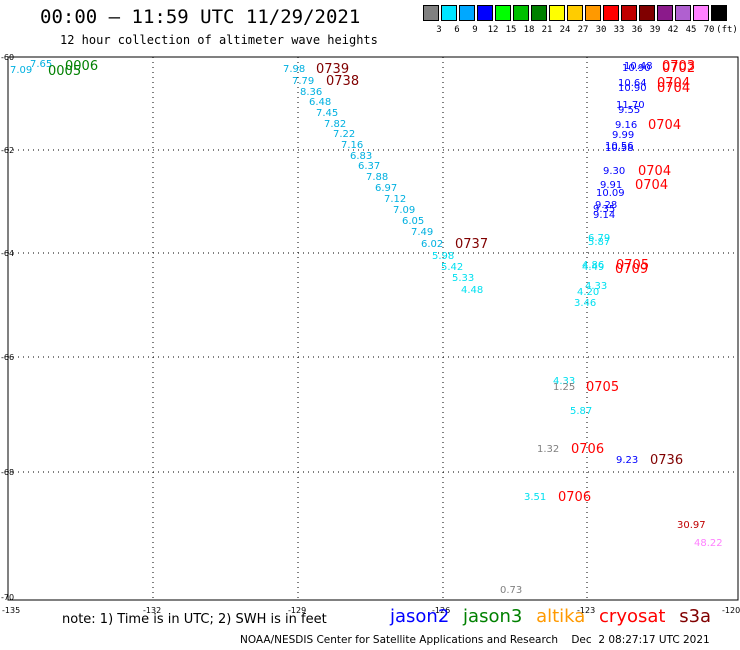  What do you see at coordinates (511, 30) in the screenshot?
I see `colorbar-label: 15` at bounding box center [511, 30].